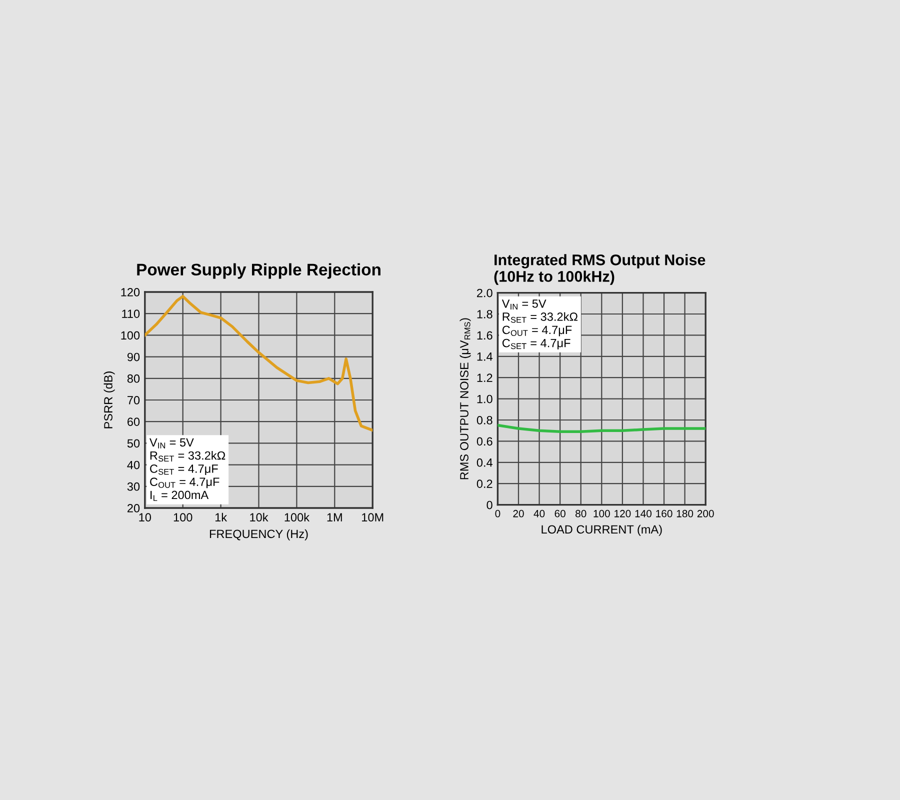 Image resolution: width=900 pixels, height=800 pixels. Describe the element at coordinates (602, 530) in the screenshot. I see `x-axis-title: LOAD CURRENT (mA)` at that location.